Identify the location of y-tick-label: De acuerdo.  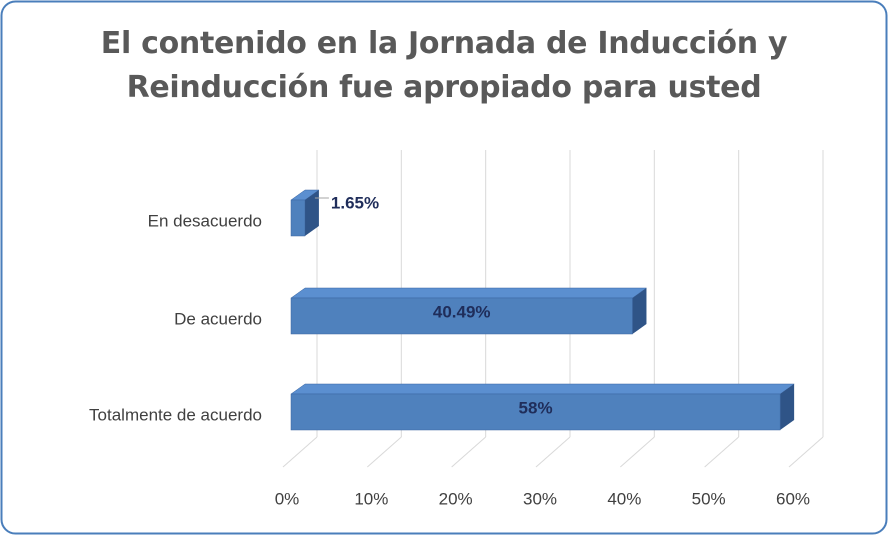
(218, 318).